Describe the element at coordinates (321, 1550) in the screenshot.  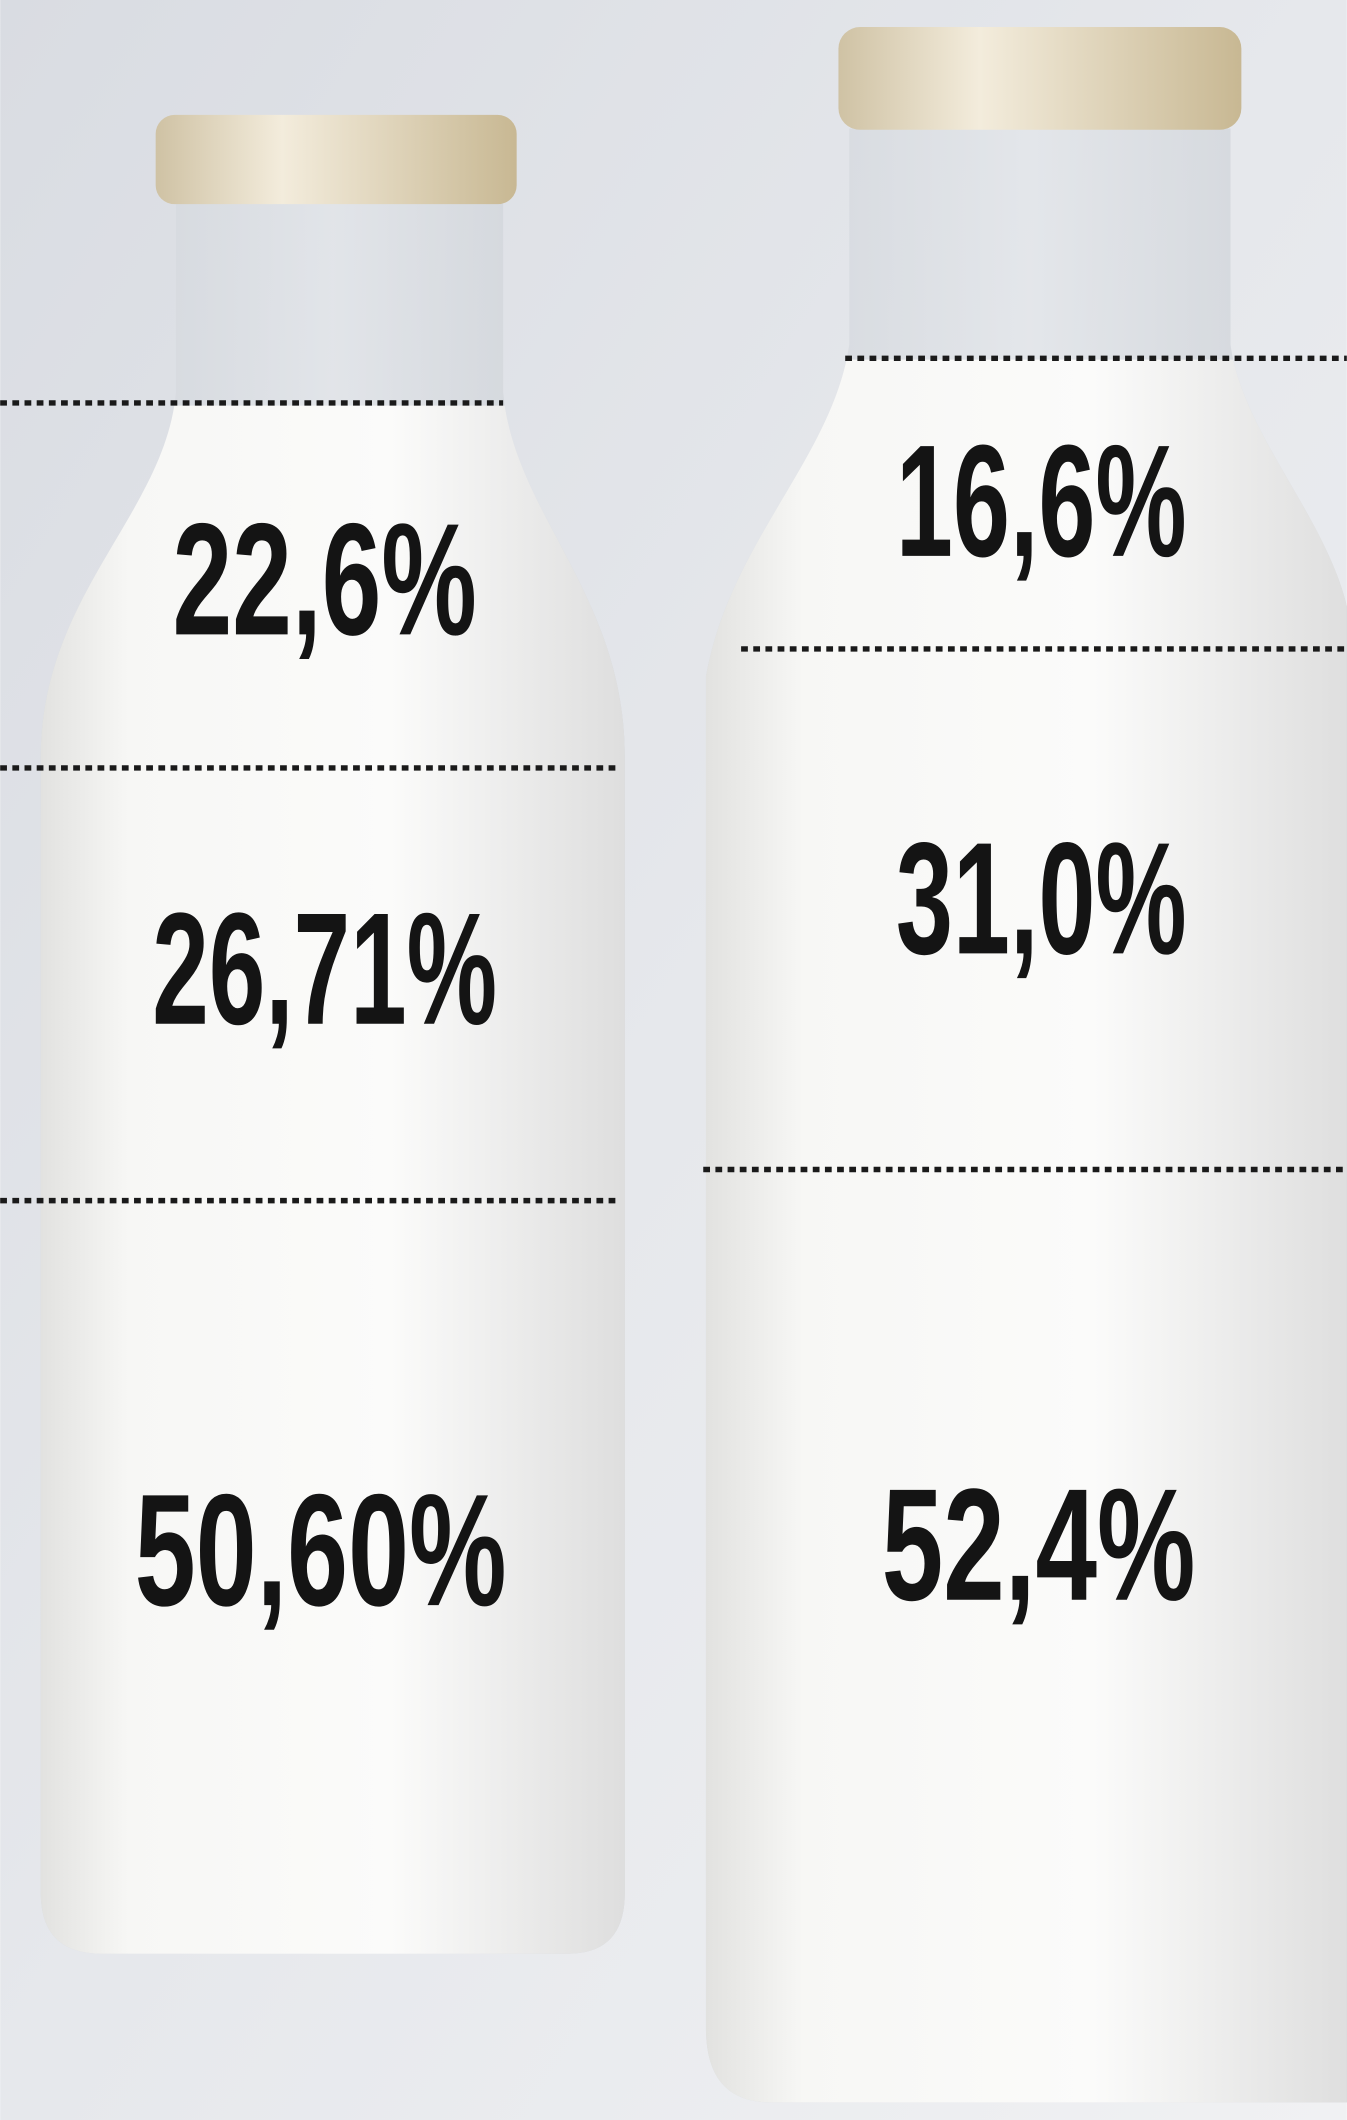
I see `percent-label: 50,60%` at that location.